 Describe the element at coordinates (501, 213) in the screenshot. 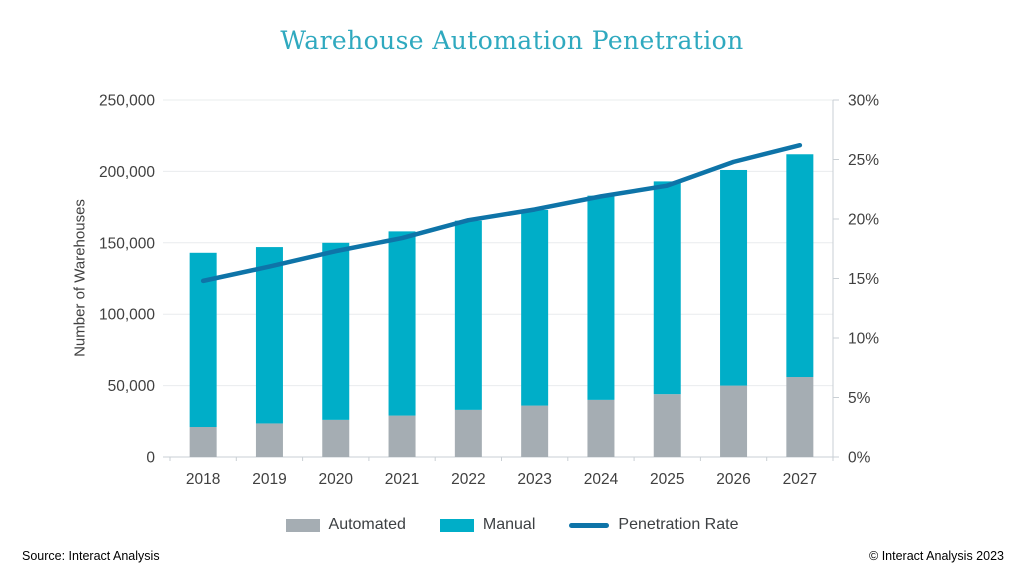

I see `penetration-rate-line` at that location.